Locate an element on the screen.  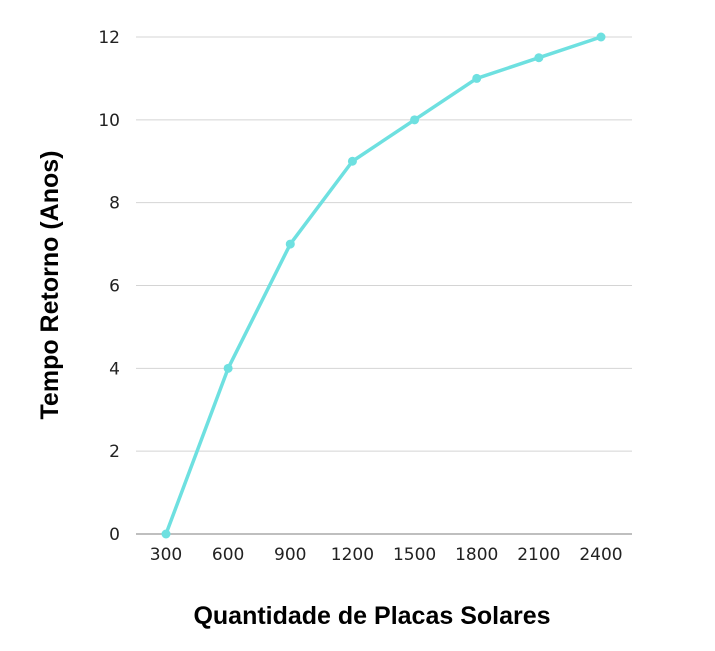
y-tick-label: 6 is located at coordinates (114, 287).